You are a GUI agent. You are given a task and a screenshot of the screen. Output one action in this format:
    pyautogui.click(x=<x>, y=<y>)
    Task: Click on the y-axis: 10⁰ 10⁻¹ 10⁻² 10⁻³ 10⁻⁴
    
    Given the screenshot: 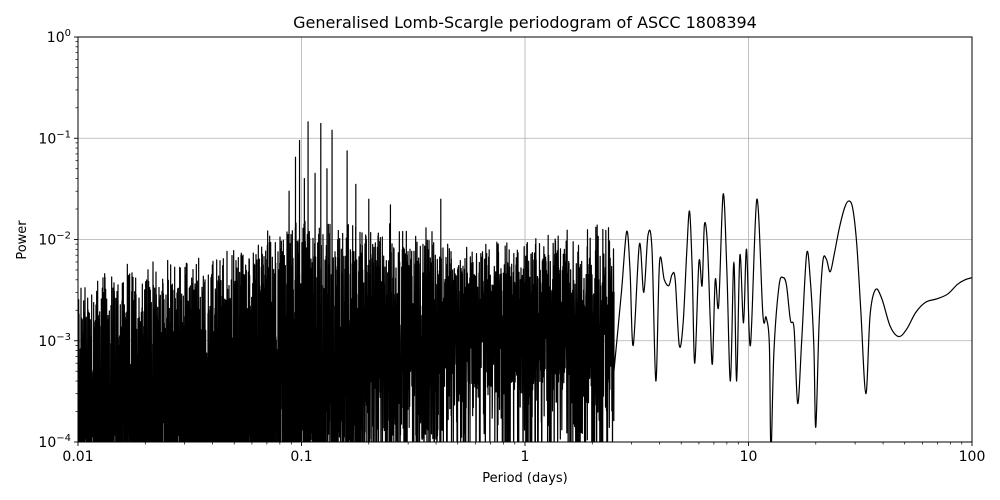 What is the action you would take?
    pyautogui.click(x=58, y=239)
    